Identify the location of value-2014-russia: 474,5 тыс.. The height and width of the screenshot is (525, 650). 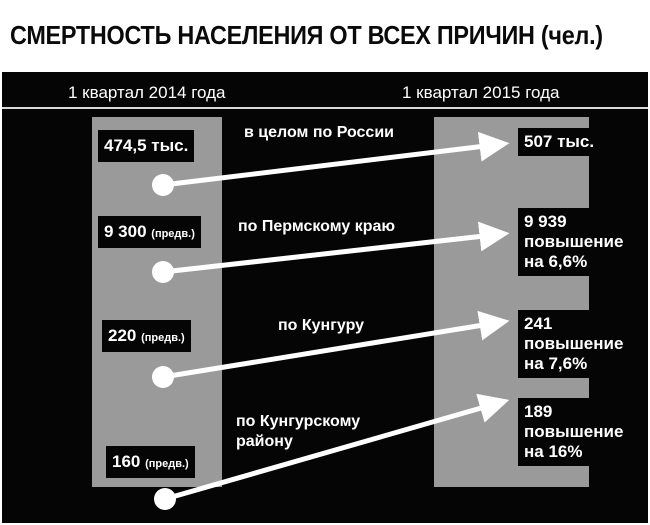
(146, 146).